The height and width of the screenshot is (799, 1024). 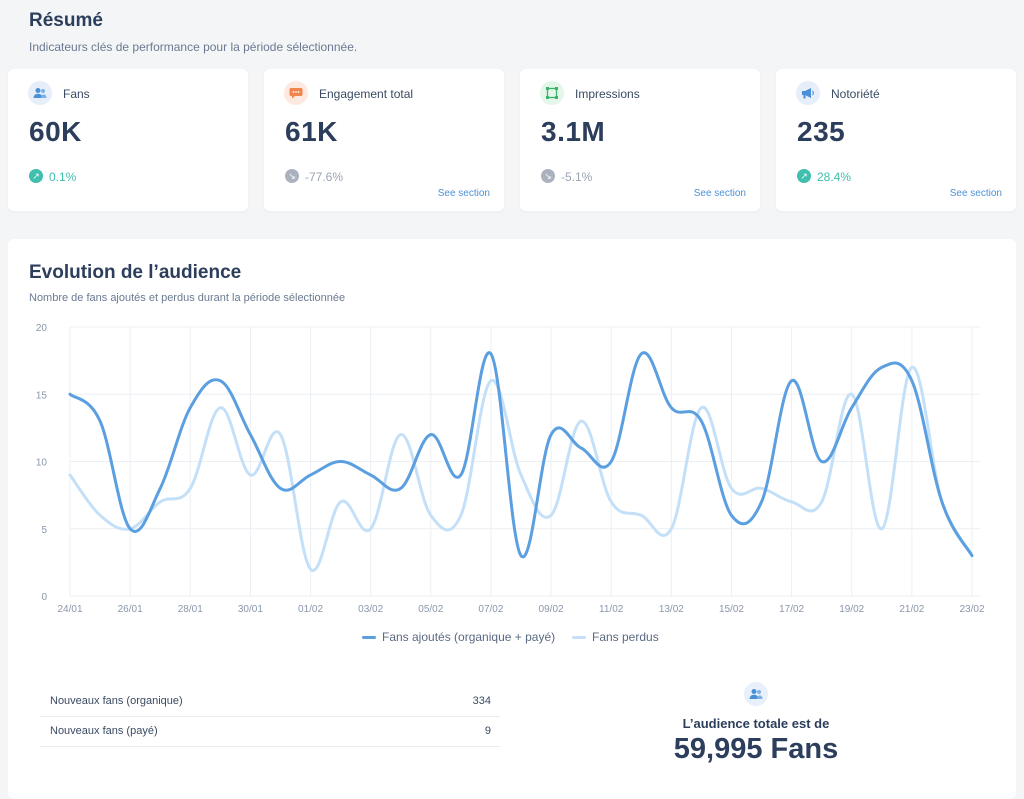 What do you see at coordinates (808, 93) in the screenshot?
I see `megaphone-icon` at bounding box center [808, 93].